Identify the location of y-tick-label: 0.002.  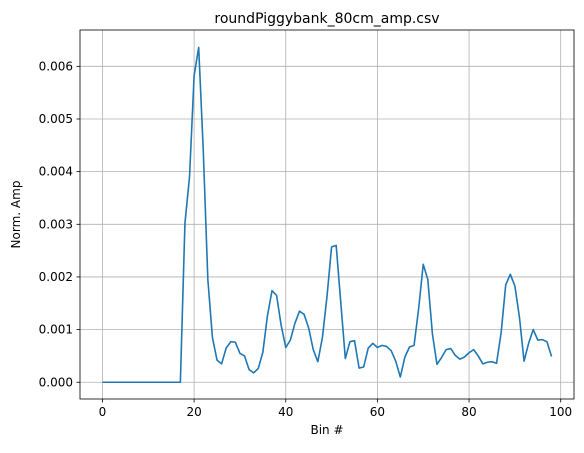
(56, 277).